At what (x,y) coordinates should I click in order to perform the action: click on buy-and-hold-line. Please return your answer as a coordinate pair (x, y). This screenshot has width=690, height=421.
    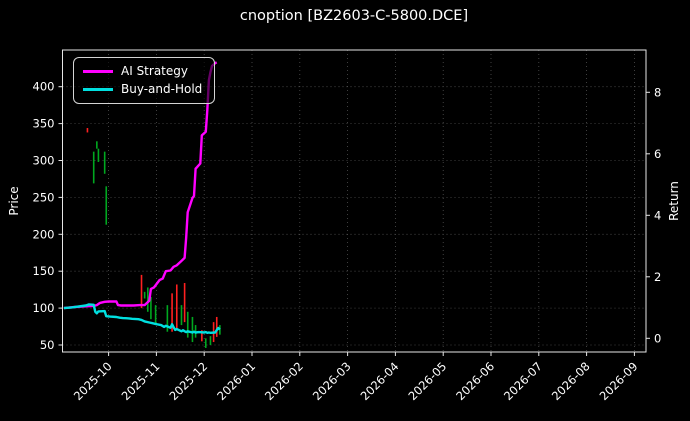
    Looking at the image, I should click on (142, 318).